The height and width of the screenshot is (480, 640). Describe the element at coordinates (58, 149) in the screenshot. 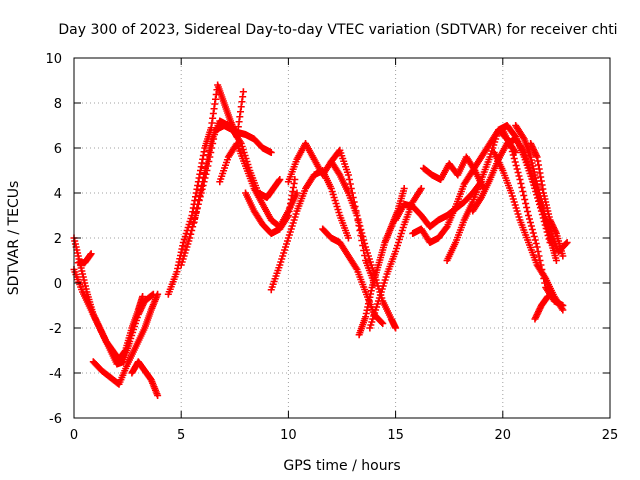

I see `y-tick-label: 6` at that location.